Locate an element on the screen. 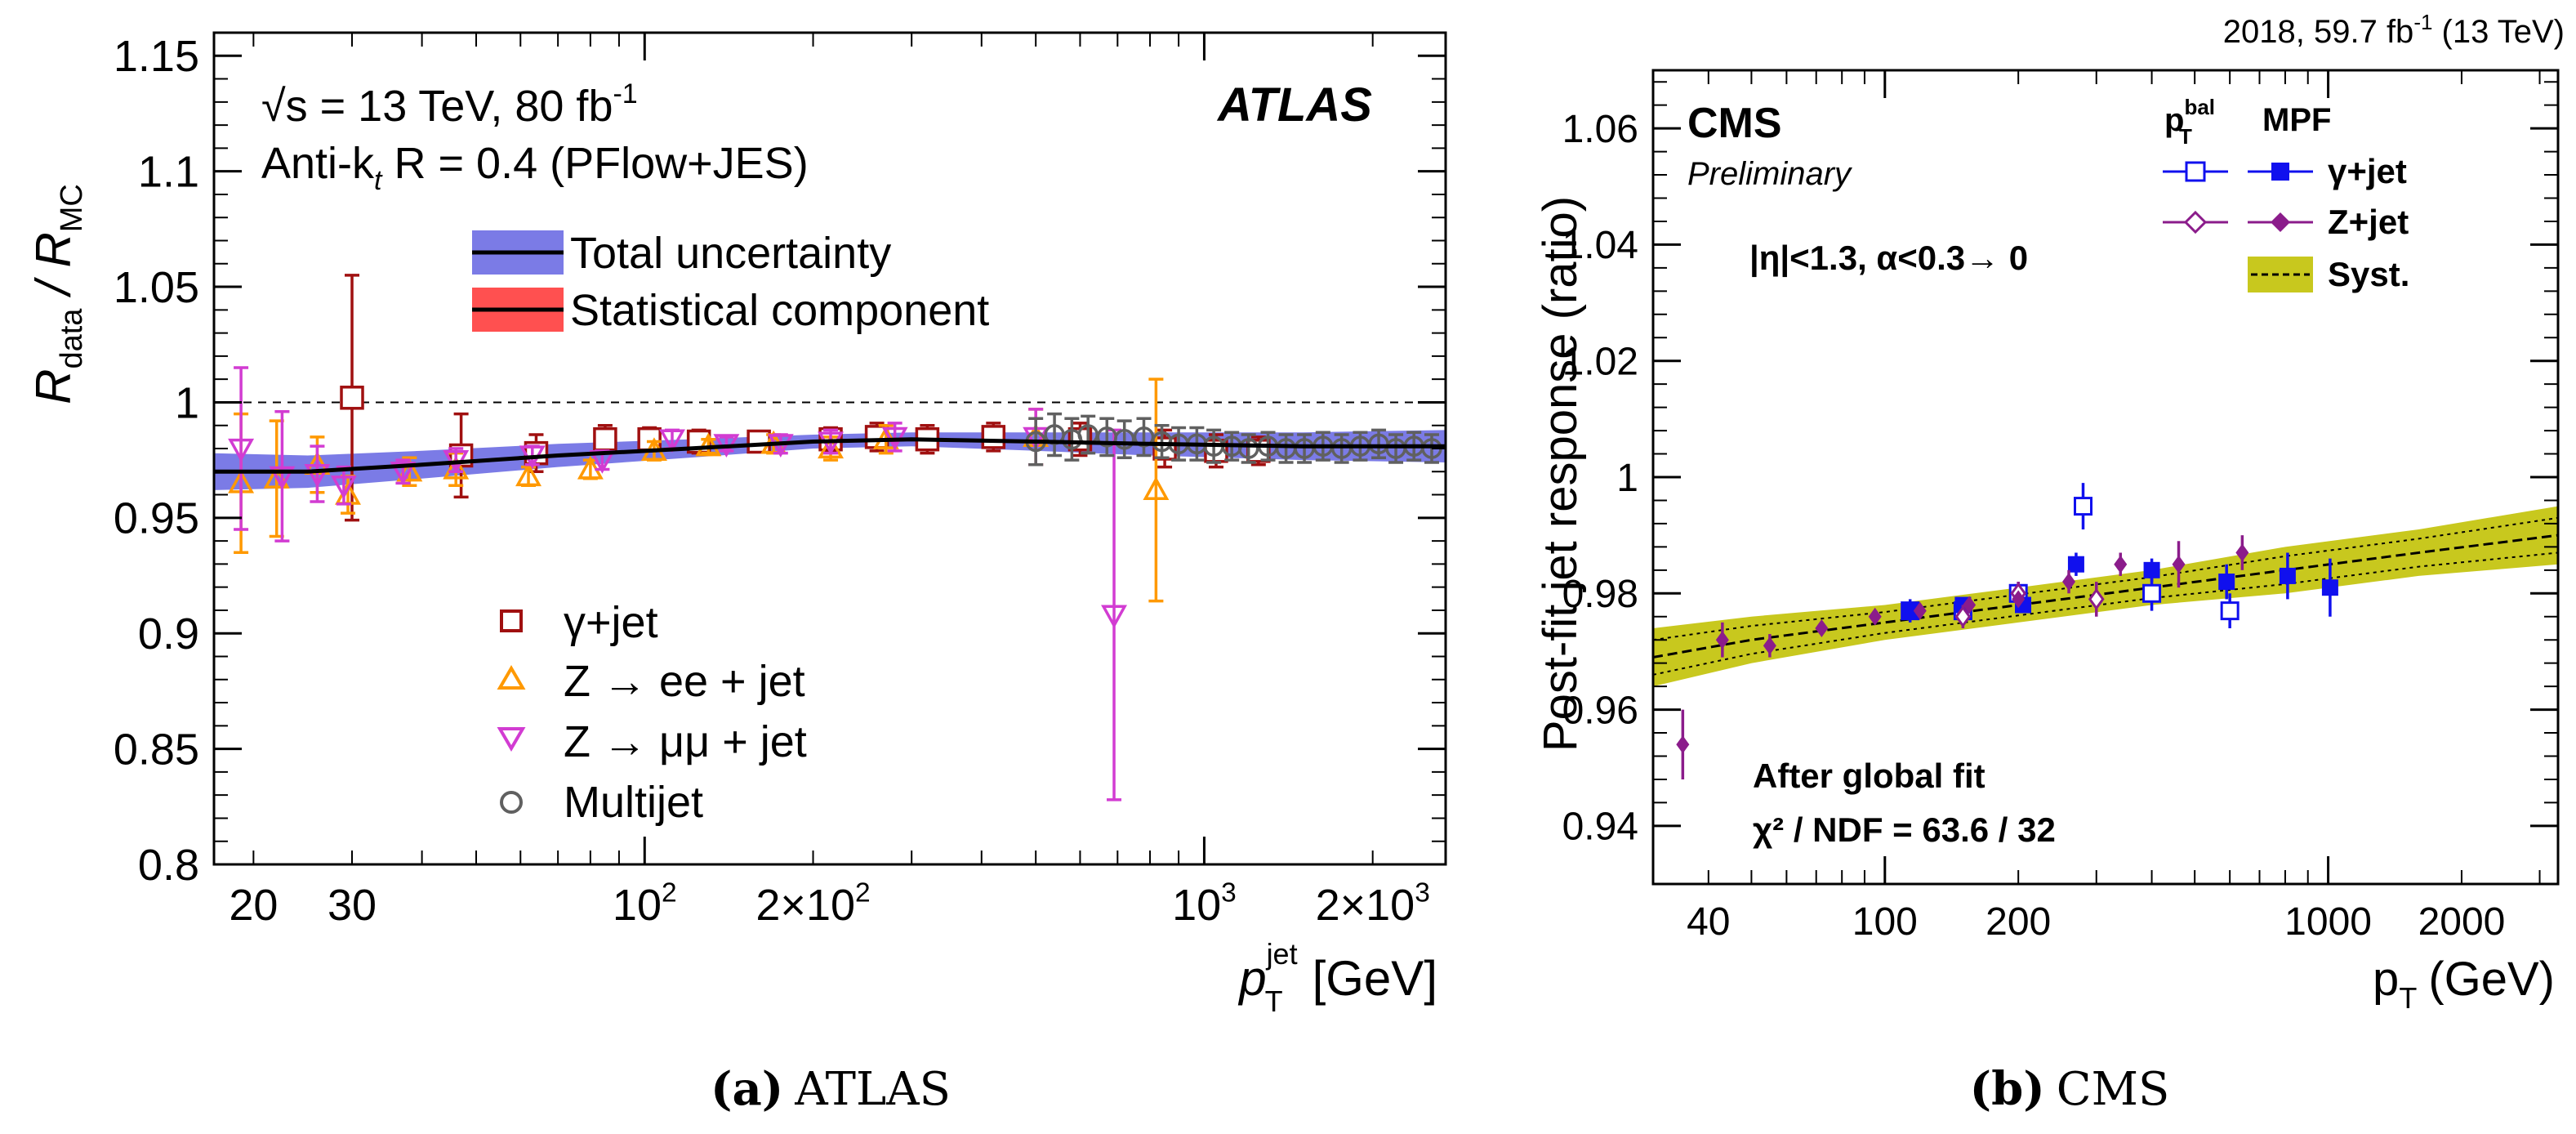 This screenshot has width=2576, height=1134. legend-label-statistical: Statistical component is located at coordinates (779, 310).